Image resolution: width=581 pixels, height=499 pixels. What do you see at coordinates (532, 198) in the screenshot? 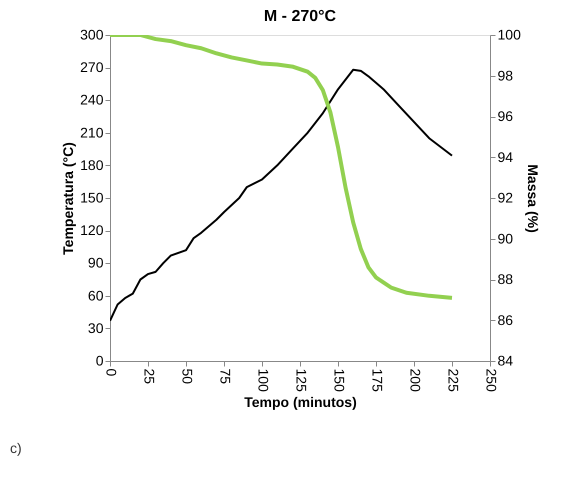
I see `y2-axis-title: Massa (%)` at bounding box center [532, 198].